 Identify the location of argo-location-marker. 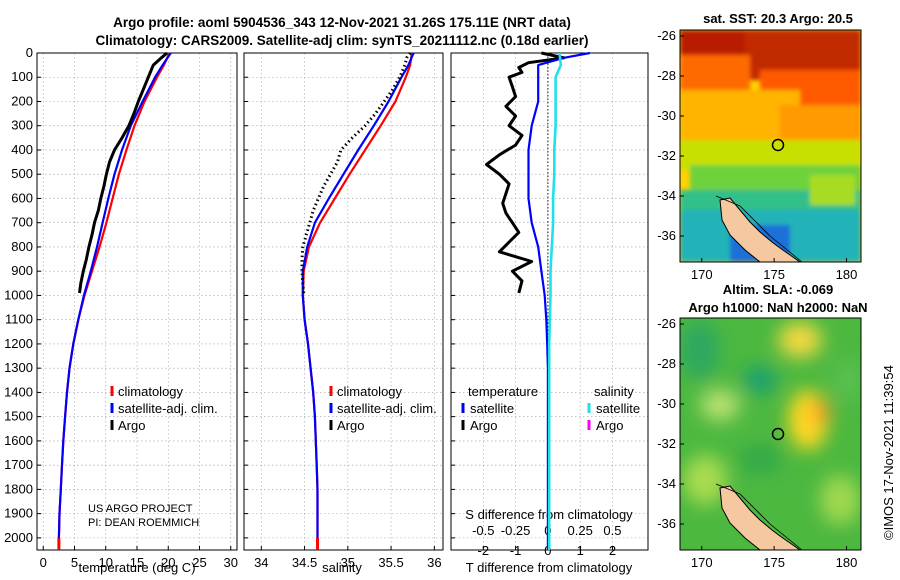
(778, 145).